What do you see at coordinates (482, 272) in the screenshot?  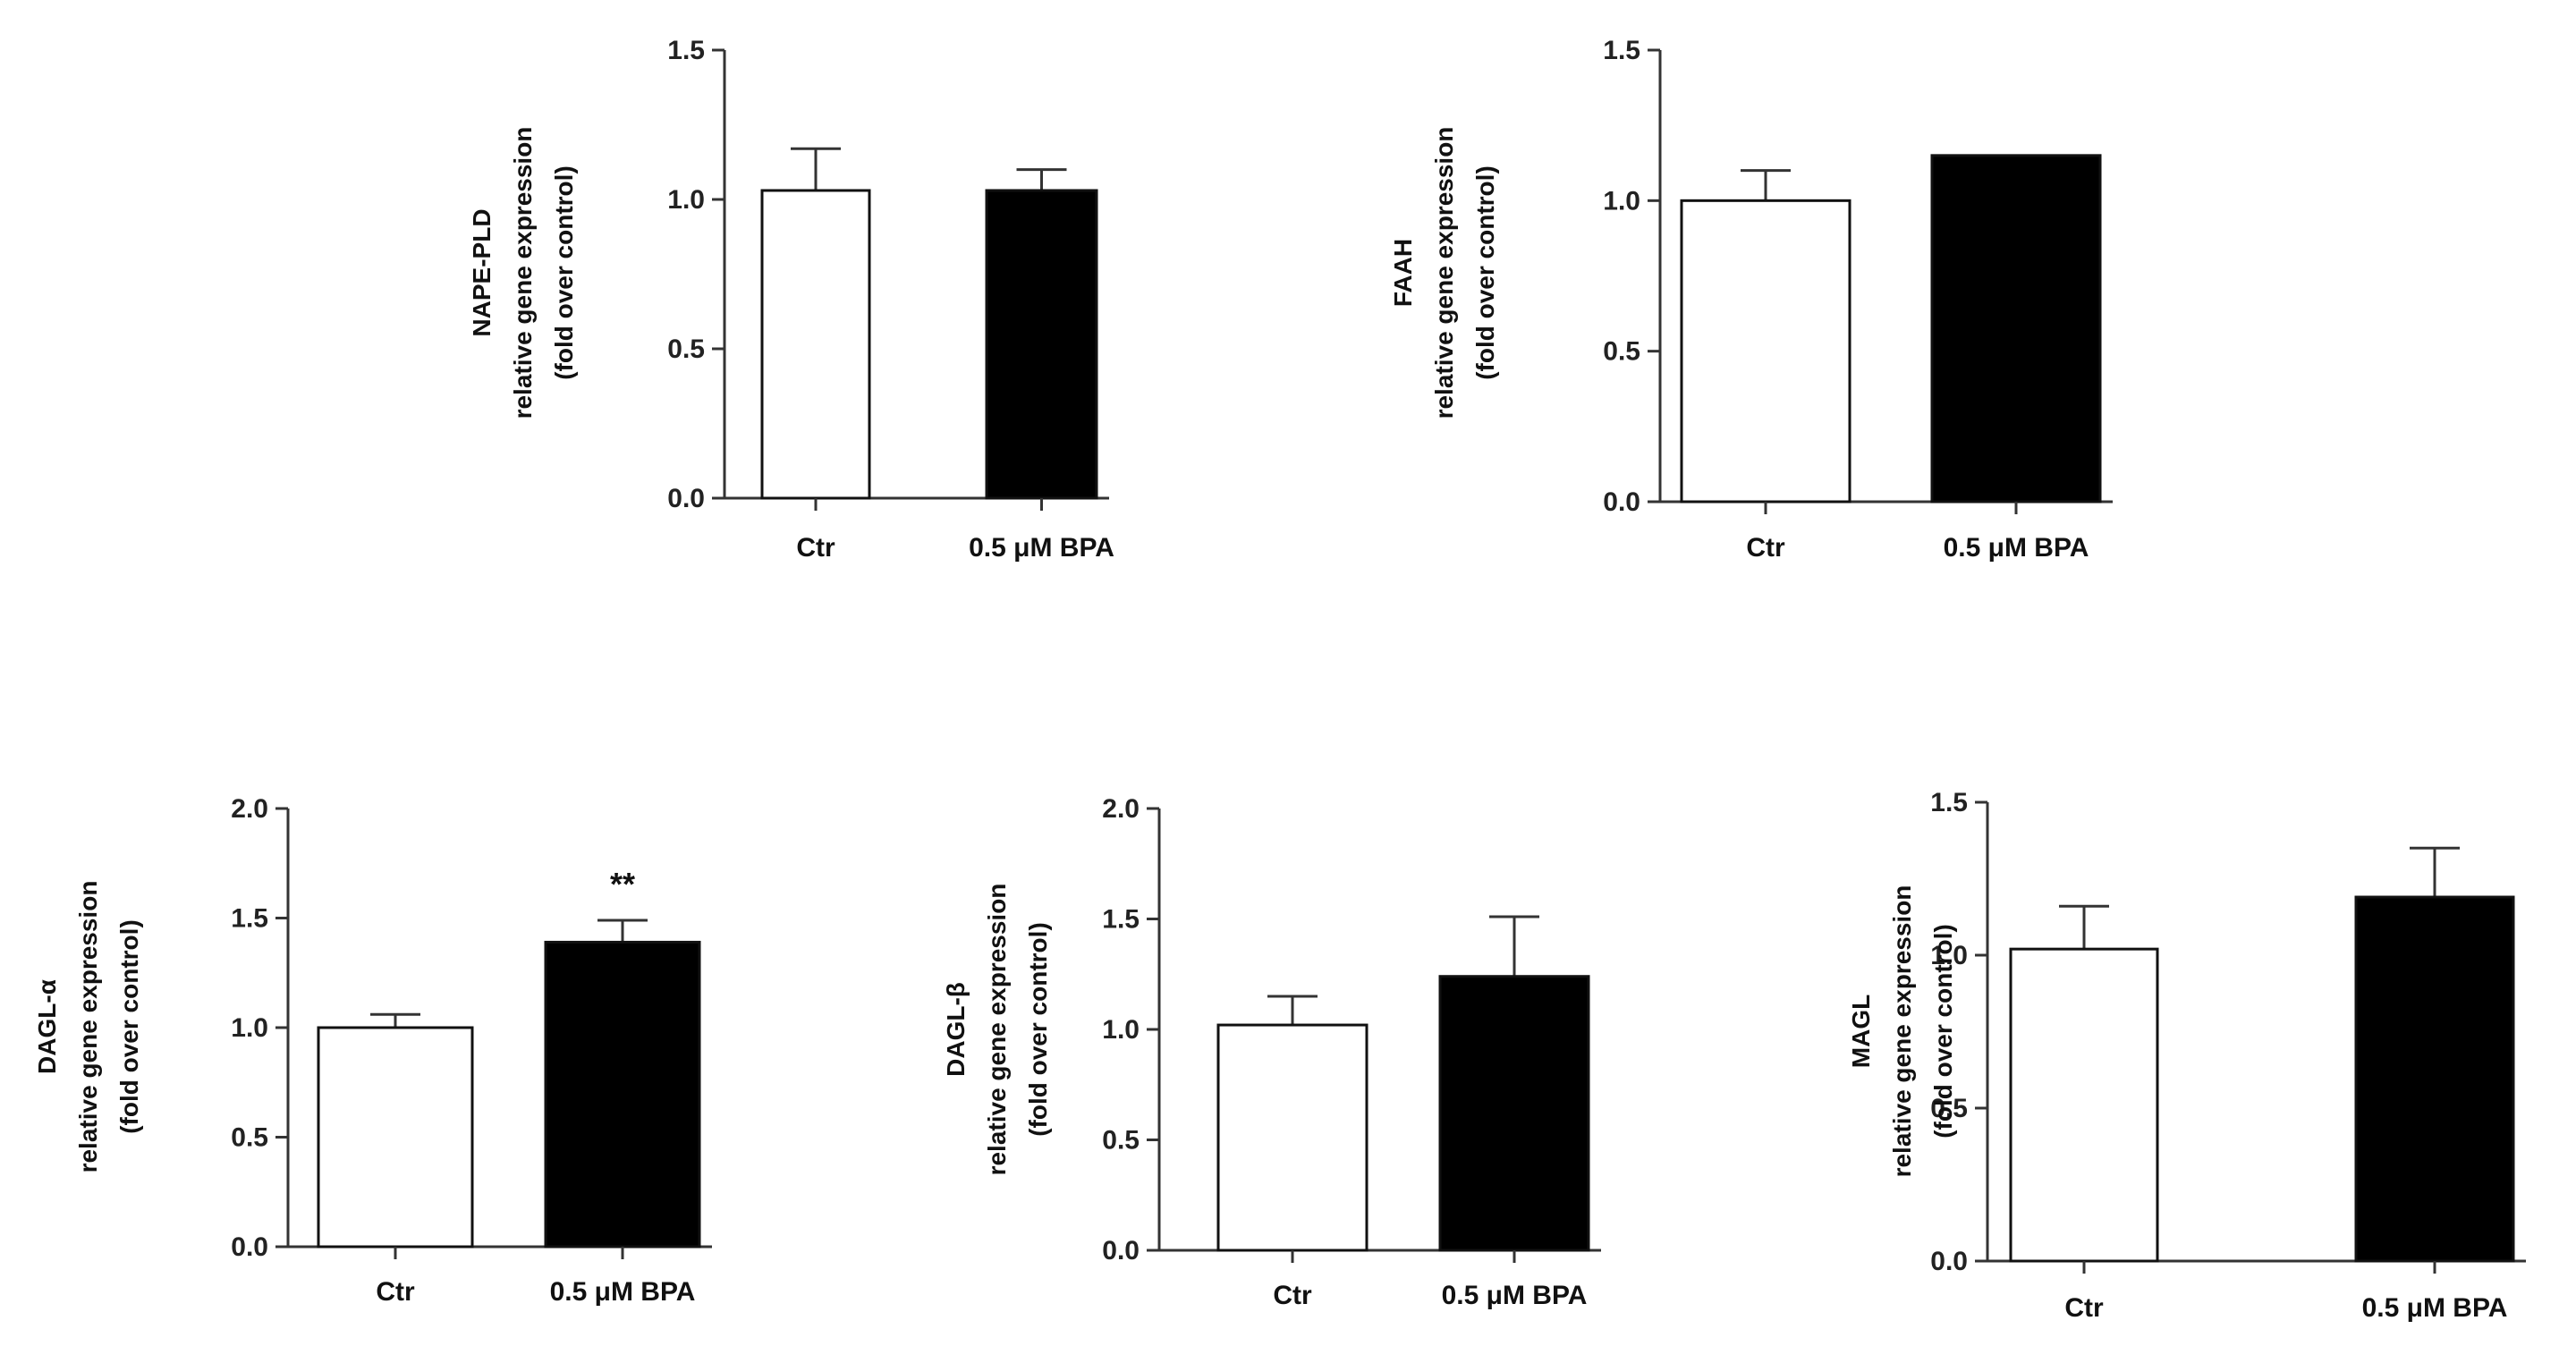 I see `y-axis-label: NAPE-PLD` at bounding box center [482, 272].